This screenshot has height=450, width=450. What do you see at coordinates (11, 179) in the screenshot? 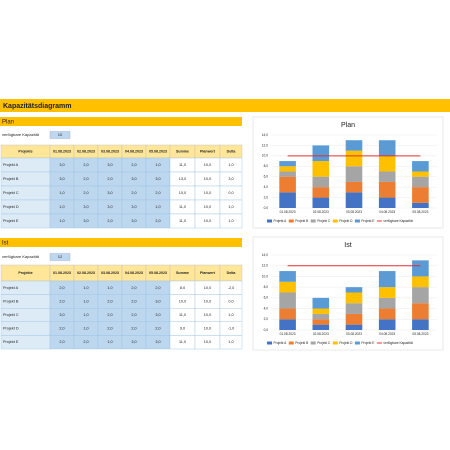
I see `cell-text: Projekt B` at bounding box center [11, 179].